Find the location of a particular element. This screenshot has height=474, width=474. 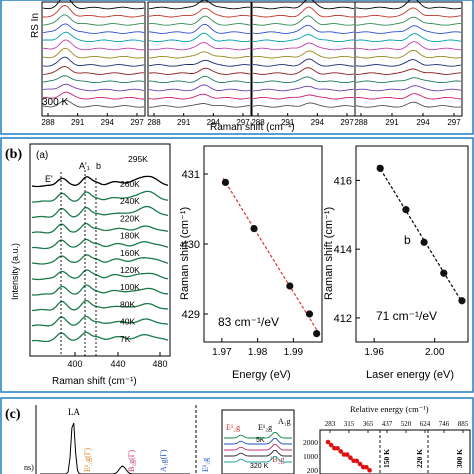

temperature-label: 120K is located at coordinates (130, 270).